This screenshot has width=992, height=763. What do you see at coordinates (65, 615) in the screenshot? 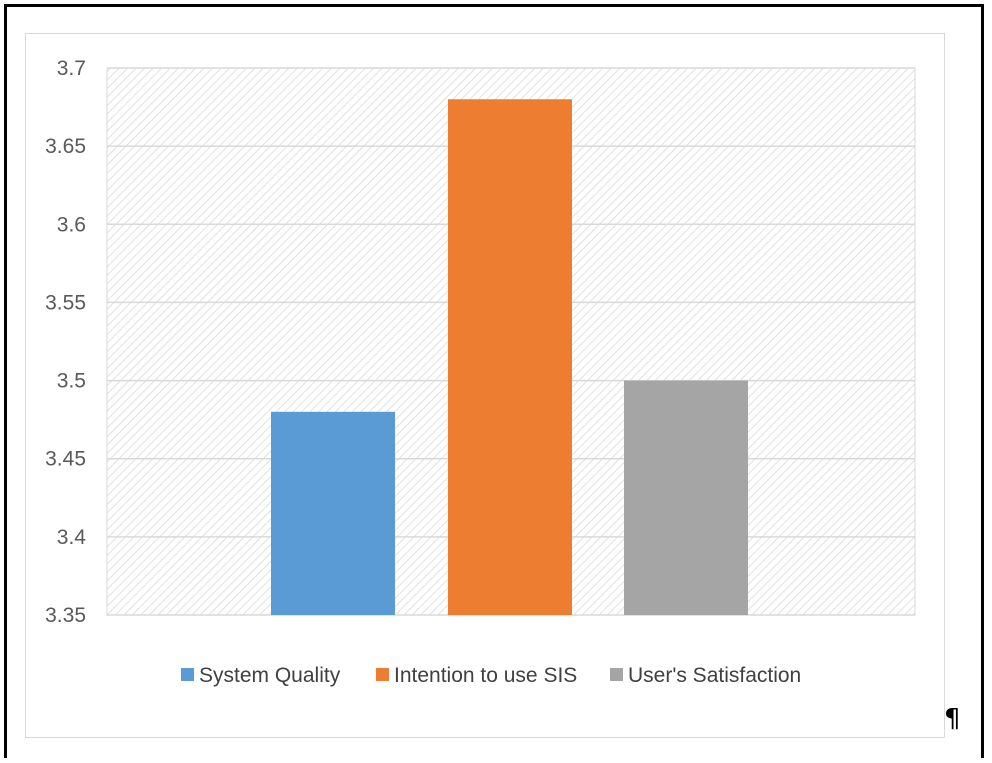
I see `y-tick-label: 3.35` at bounding box center [65, 615].